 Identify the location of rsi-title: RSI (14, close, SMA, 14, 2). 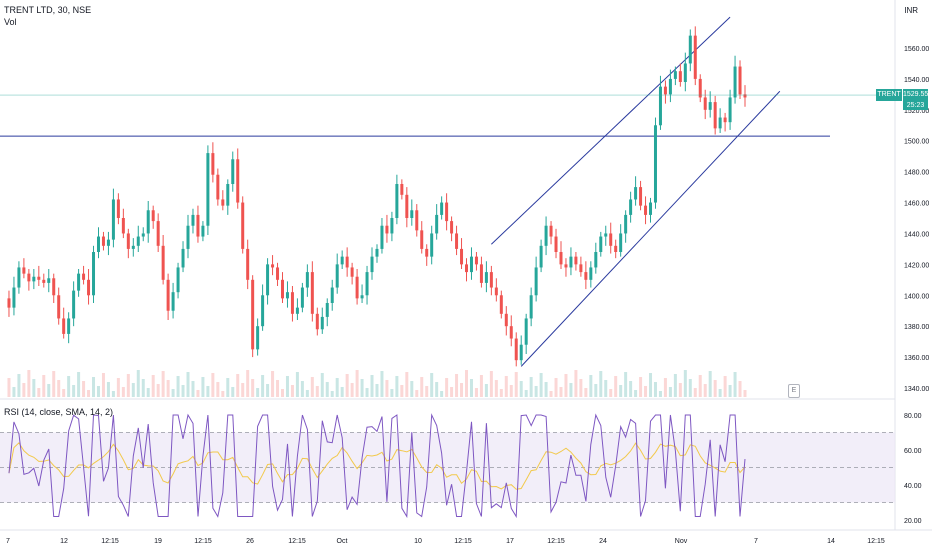
(59, 412).